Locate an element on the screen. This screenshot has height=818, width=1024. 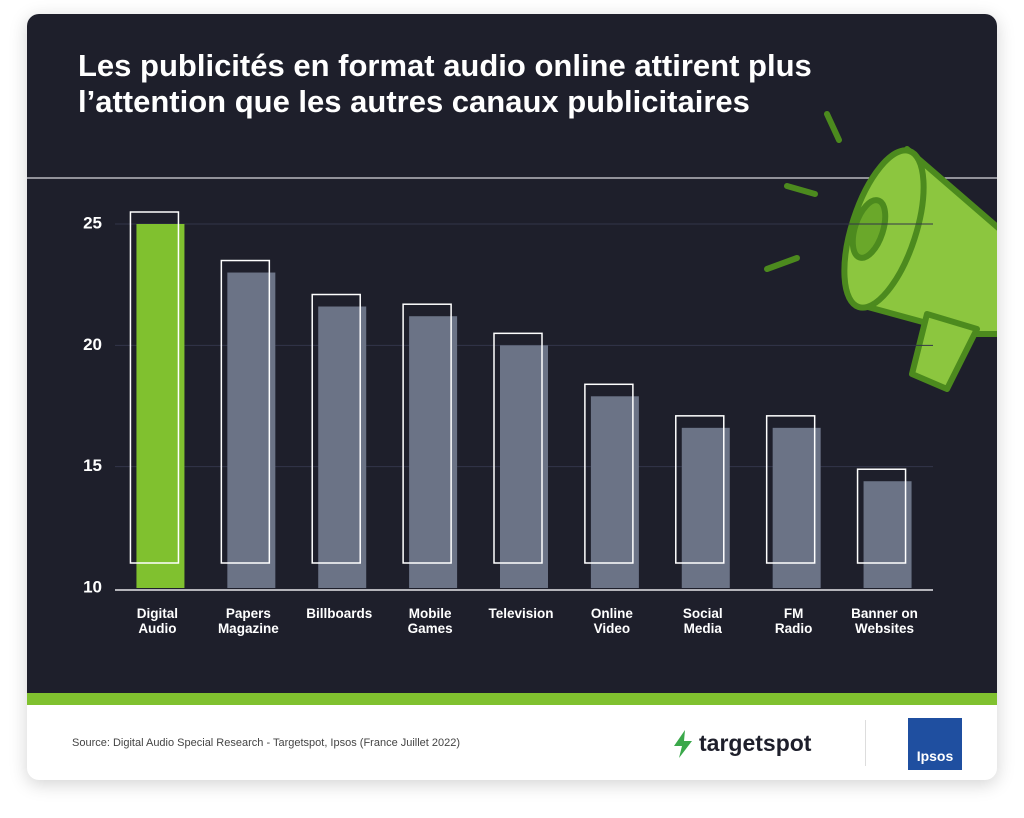
x-tick-label: Billboards is located at coordinates (339, 613).